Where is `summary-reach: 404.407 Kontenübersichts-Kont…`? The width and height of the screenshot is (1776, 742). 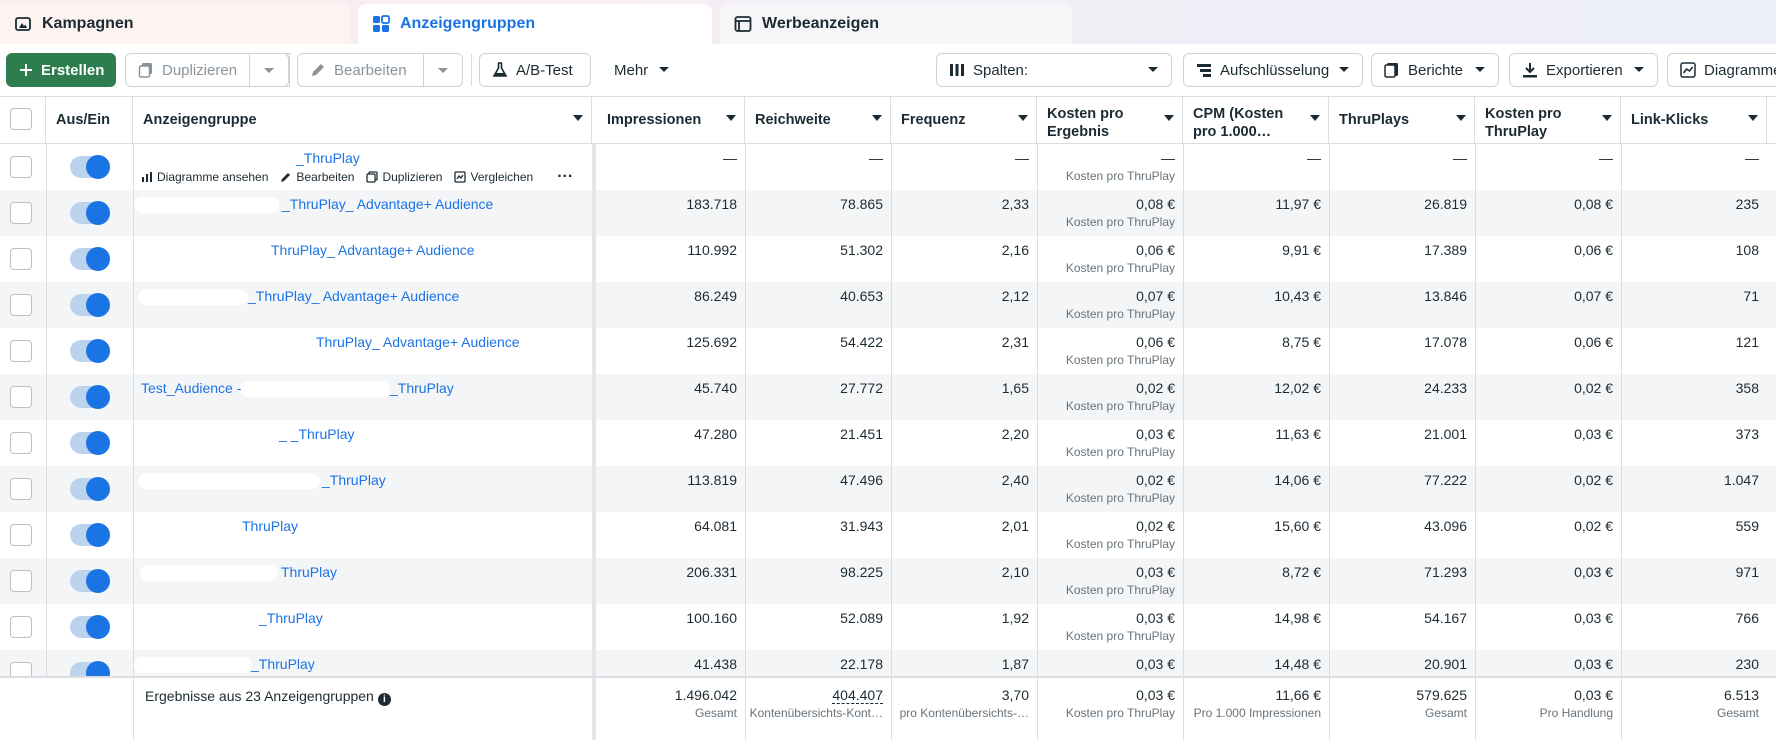
summary-reach: 404.407 Kontenübersichts-Kont… is located at coordinates (818, 710).